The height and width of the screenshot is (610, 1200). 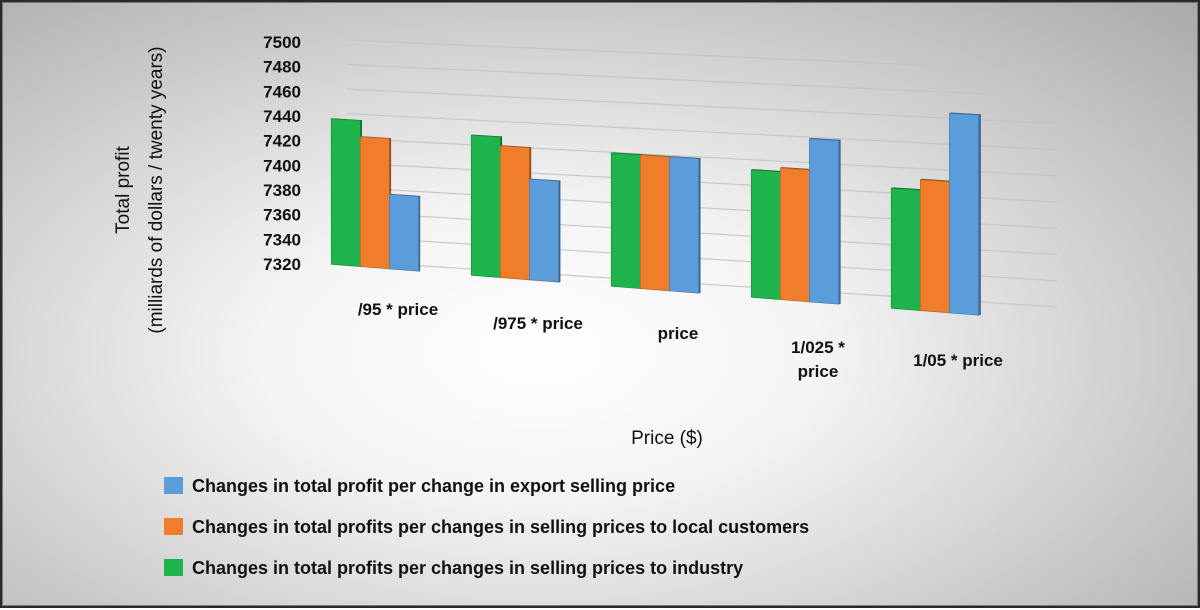 What do you see at coordinates (667, 438) in the screenshot?
I see `x-axis-title: Price ($)` at bounding box center [667, 438].